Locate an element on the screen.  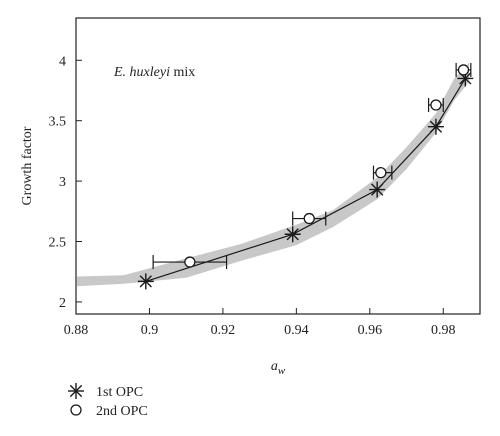
legend-item-2nd-opc: 2nd OPC is located at coordinates (109, 411).